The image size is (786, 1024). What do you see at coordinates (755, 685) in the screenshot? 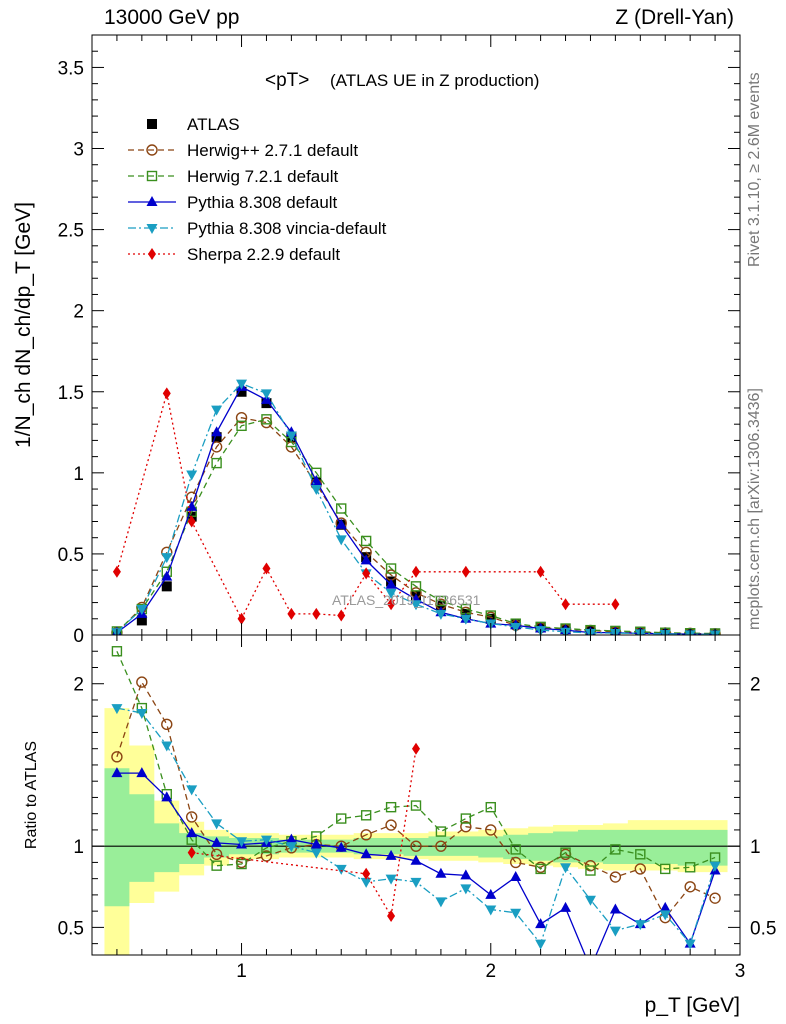
I see `ratio-y-tick-label-right: 2` at bounding box center [755, 685].